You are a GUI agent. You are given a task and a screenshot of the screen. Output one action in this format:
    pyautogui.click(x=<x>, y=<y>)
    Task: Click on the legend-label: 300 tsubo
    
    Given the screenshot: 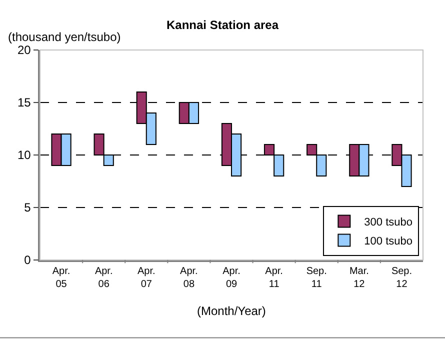 What is the action you would take?
    pyautogui.click(x=388, y=222)
    